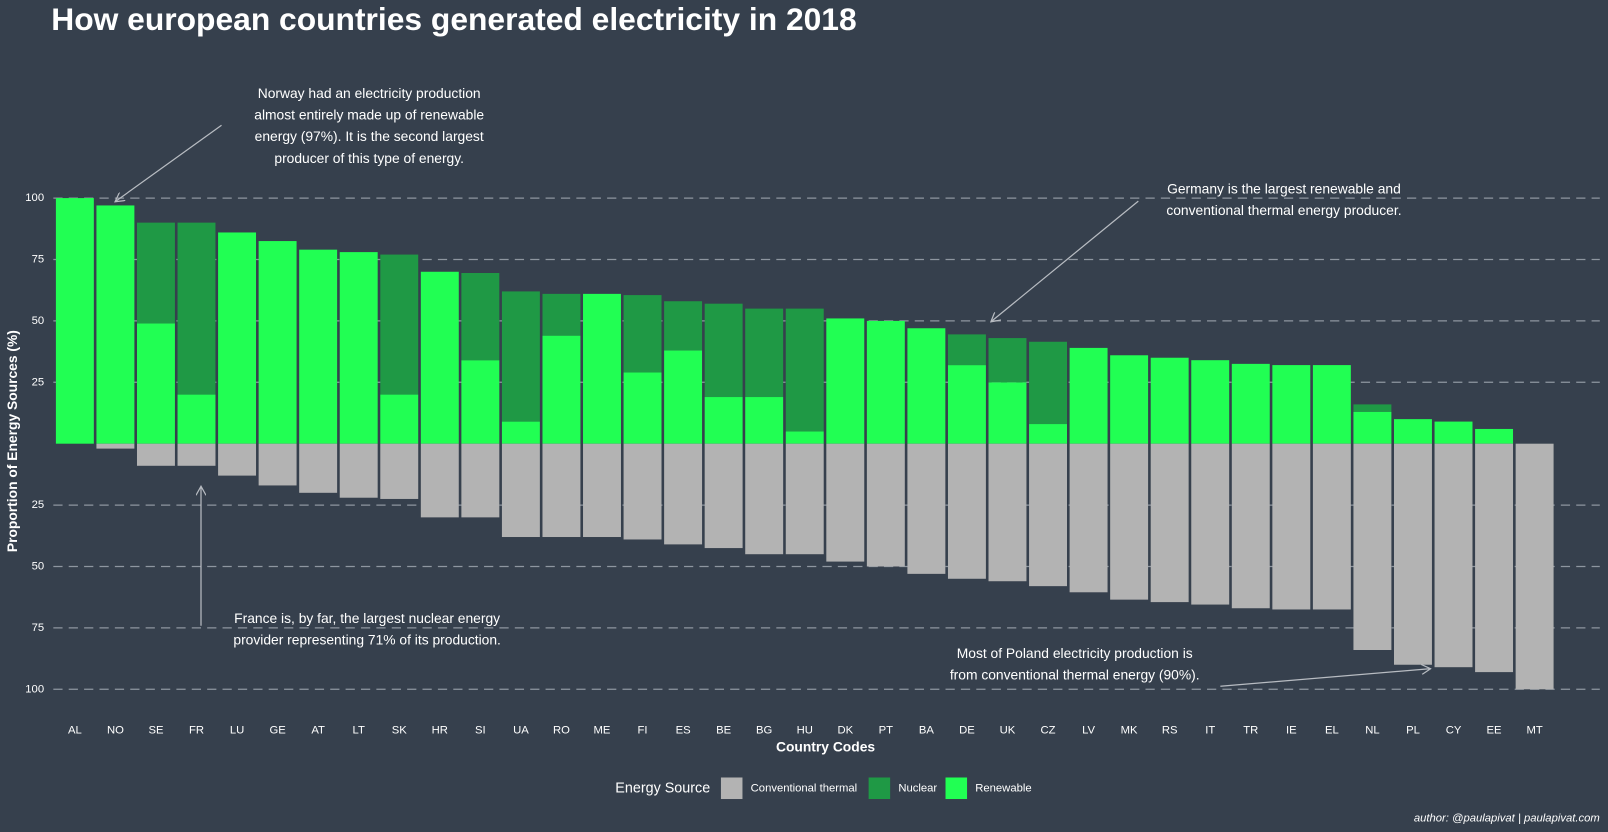 This screenshot has height=832, width=1608. What do you see at coordinates (724, 730) in the screenshot?
I see `x-tick-label: BE` at bounding box center [724, 730].